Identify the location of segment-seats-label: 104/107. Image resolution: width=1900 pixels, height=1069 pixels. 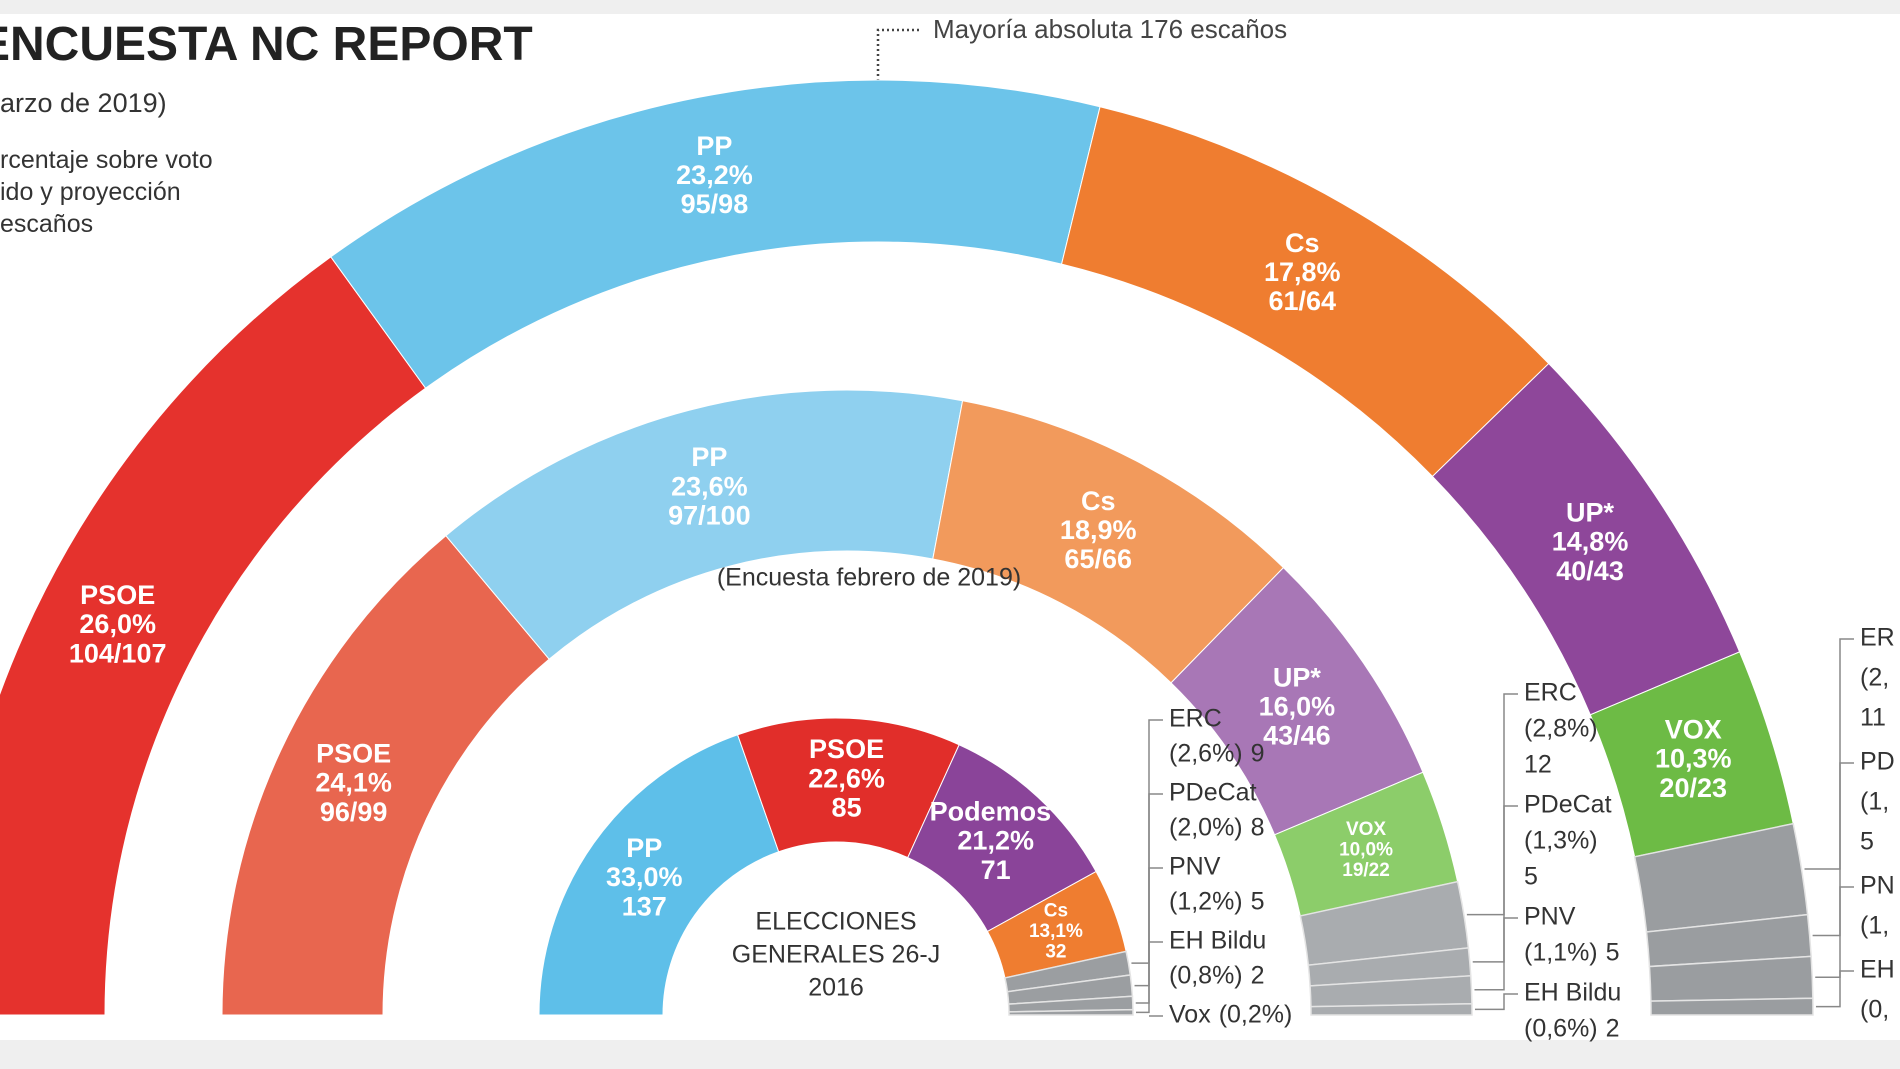
(118, 653).